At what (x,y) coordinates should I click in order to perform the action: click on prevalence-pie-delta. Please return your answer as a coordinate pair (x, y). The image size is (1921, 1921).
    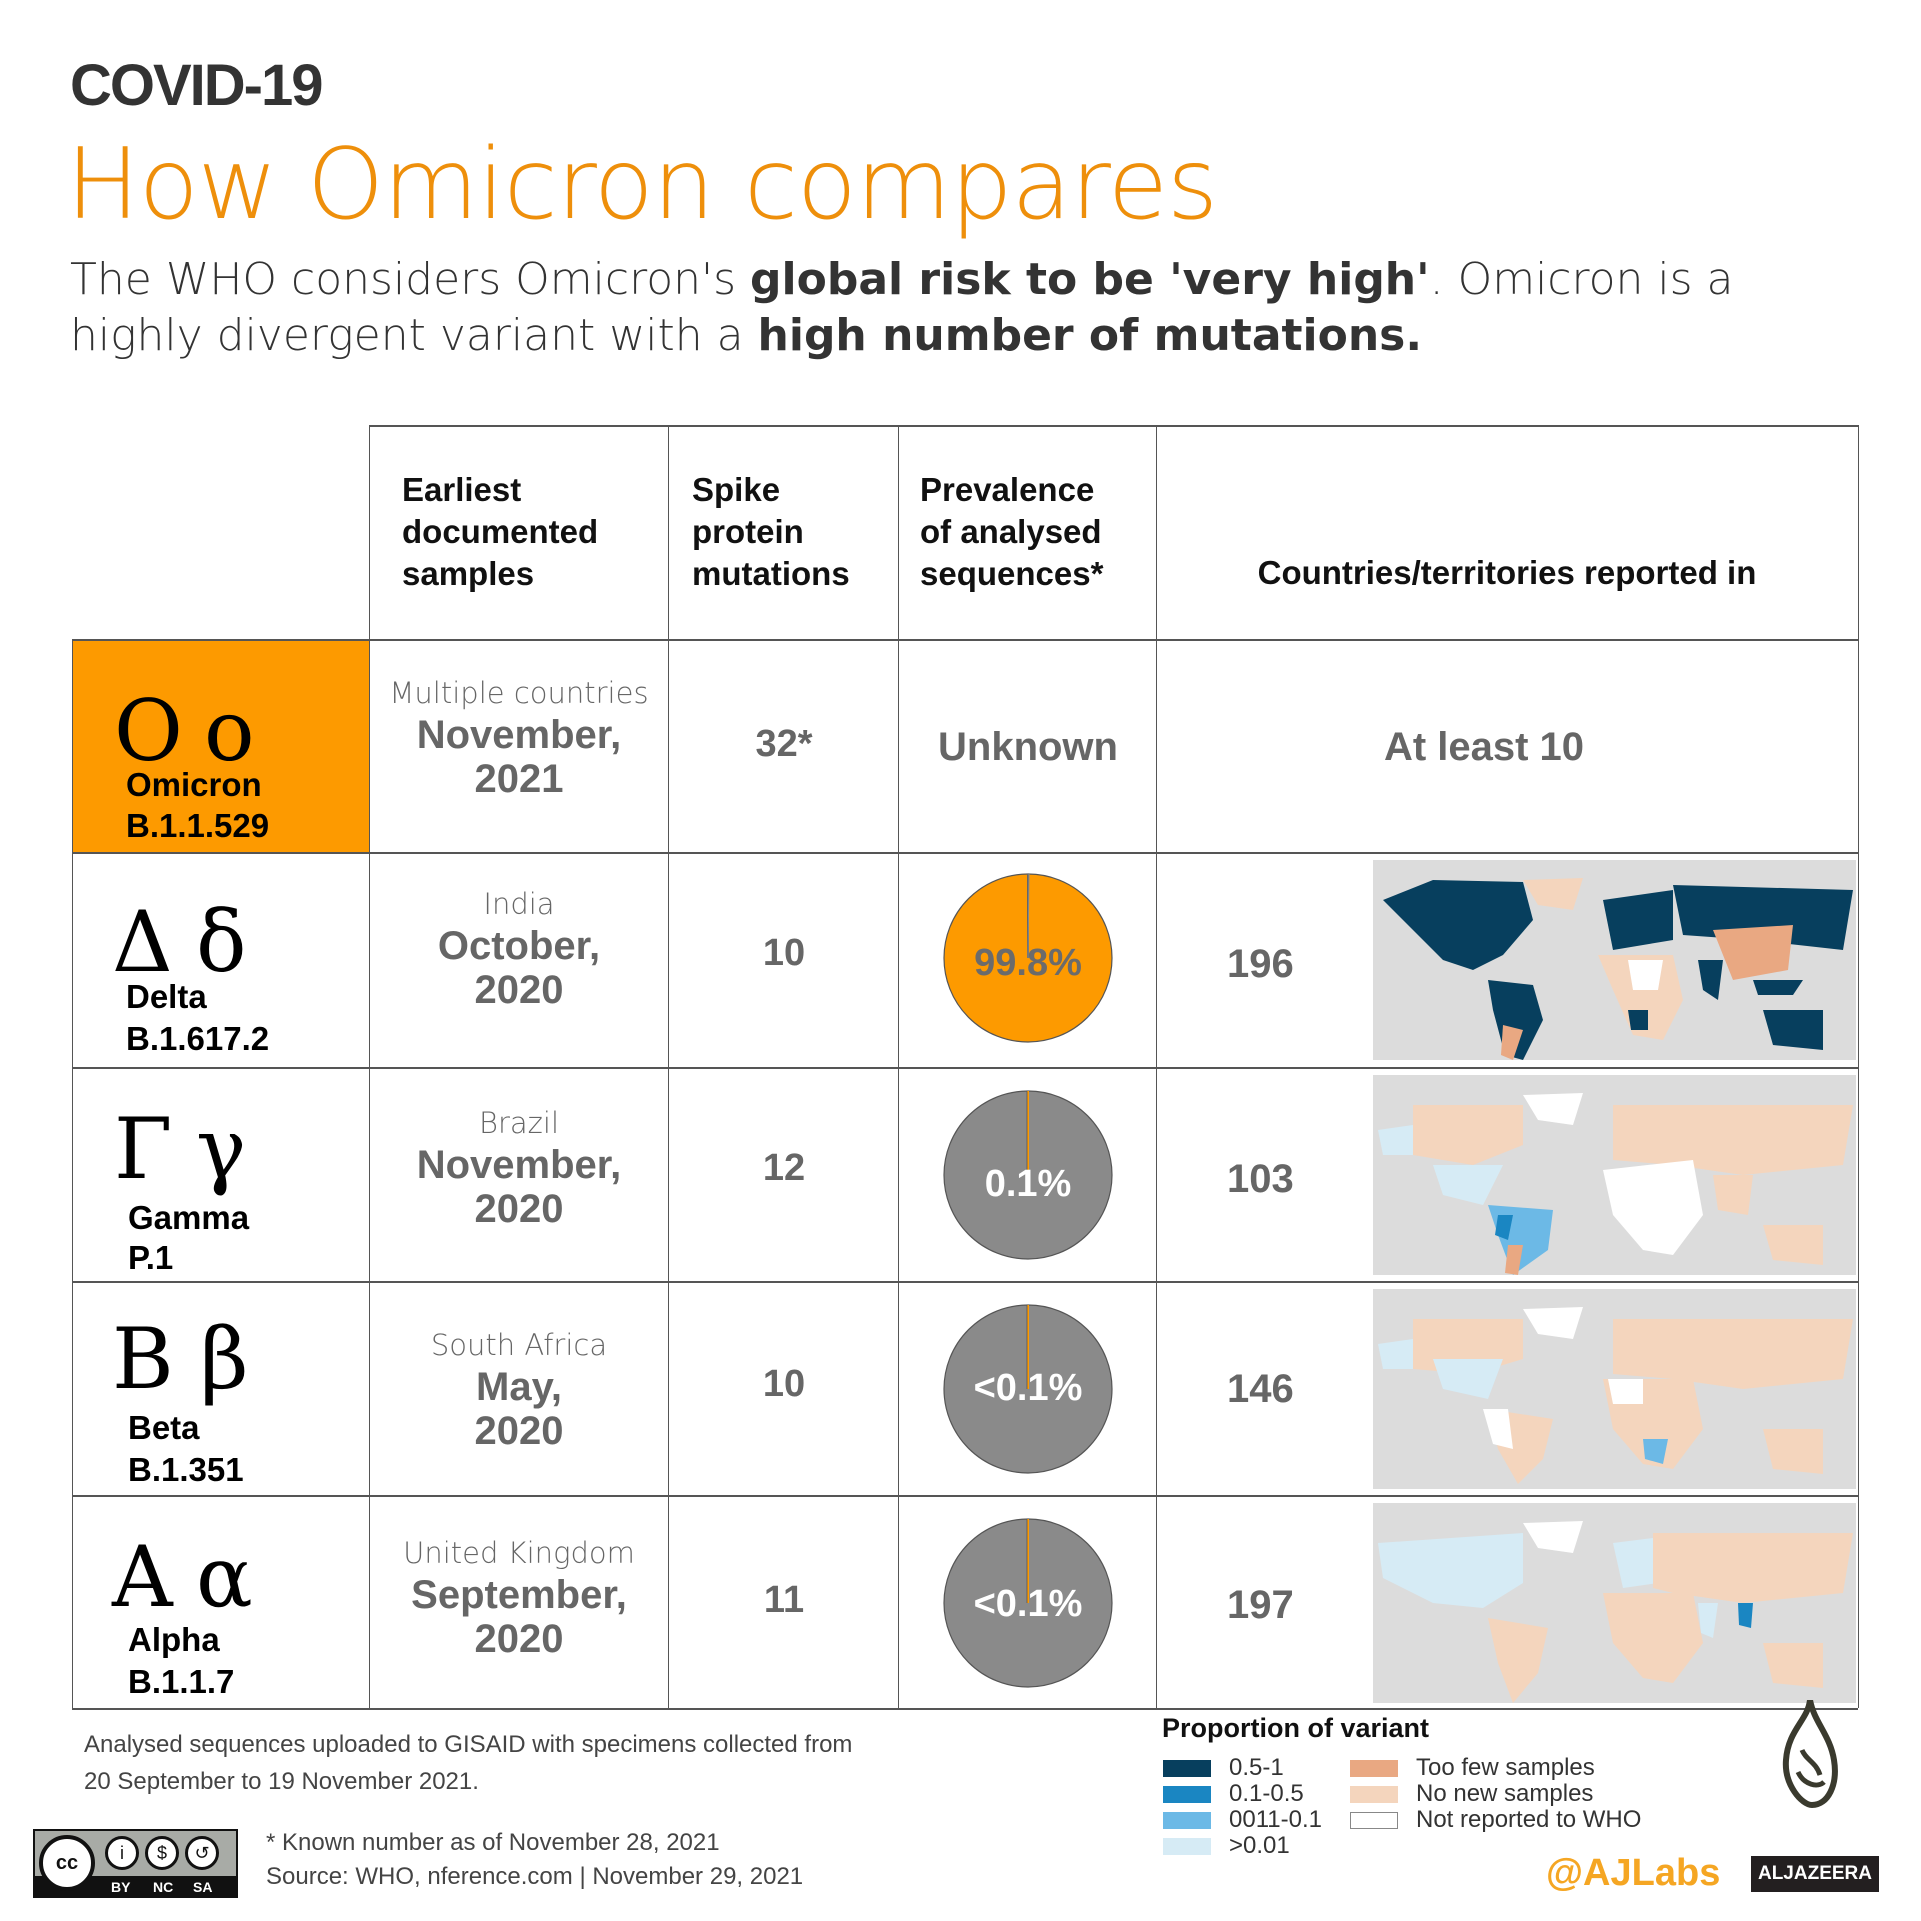
    Looking at the image, I should click on (1028, 958).